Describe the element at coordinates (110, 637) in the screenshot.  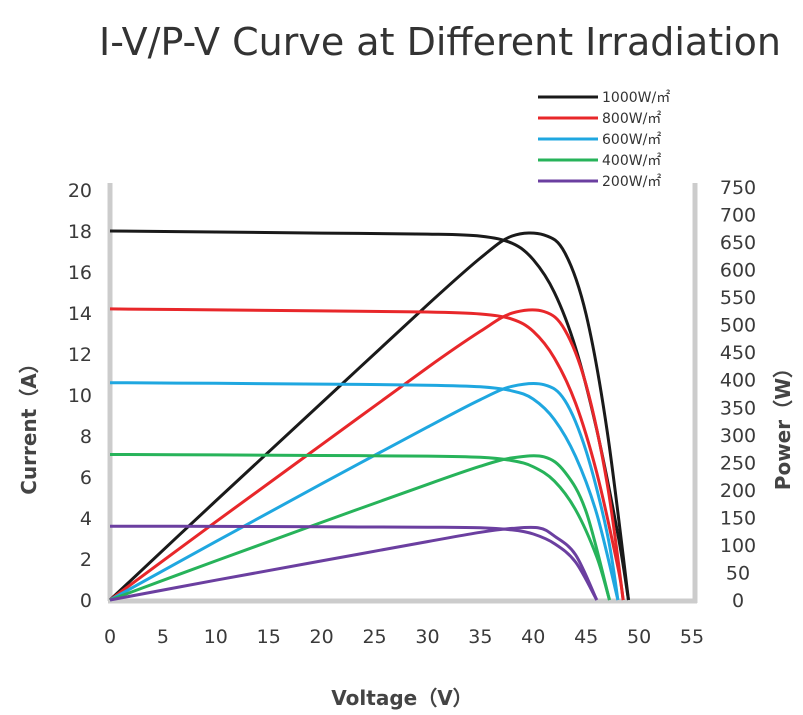
I see `x-tick-label: 0` at that location.